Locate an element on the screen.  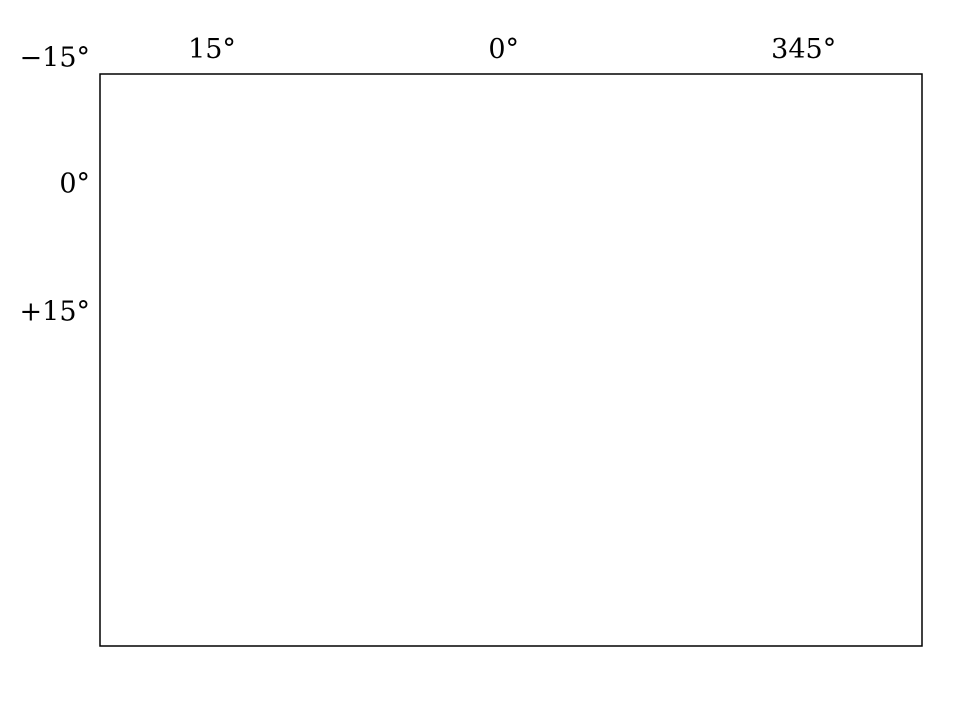
patch-ra10.9-dec-14.0 is located at coordinates (286, 24).